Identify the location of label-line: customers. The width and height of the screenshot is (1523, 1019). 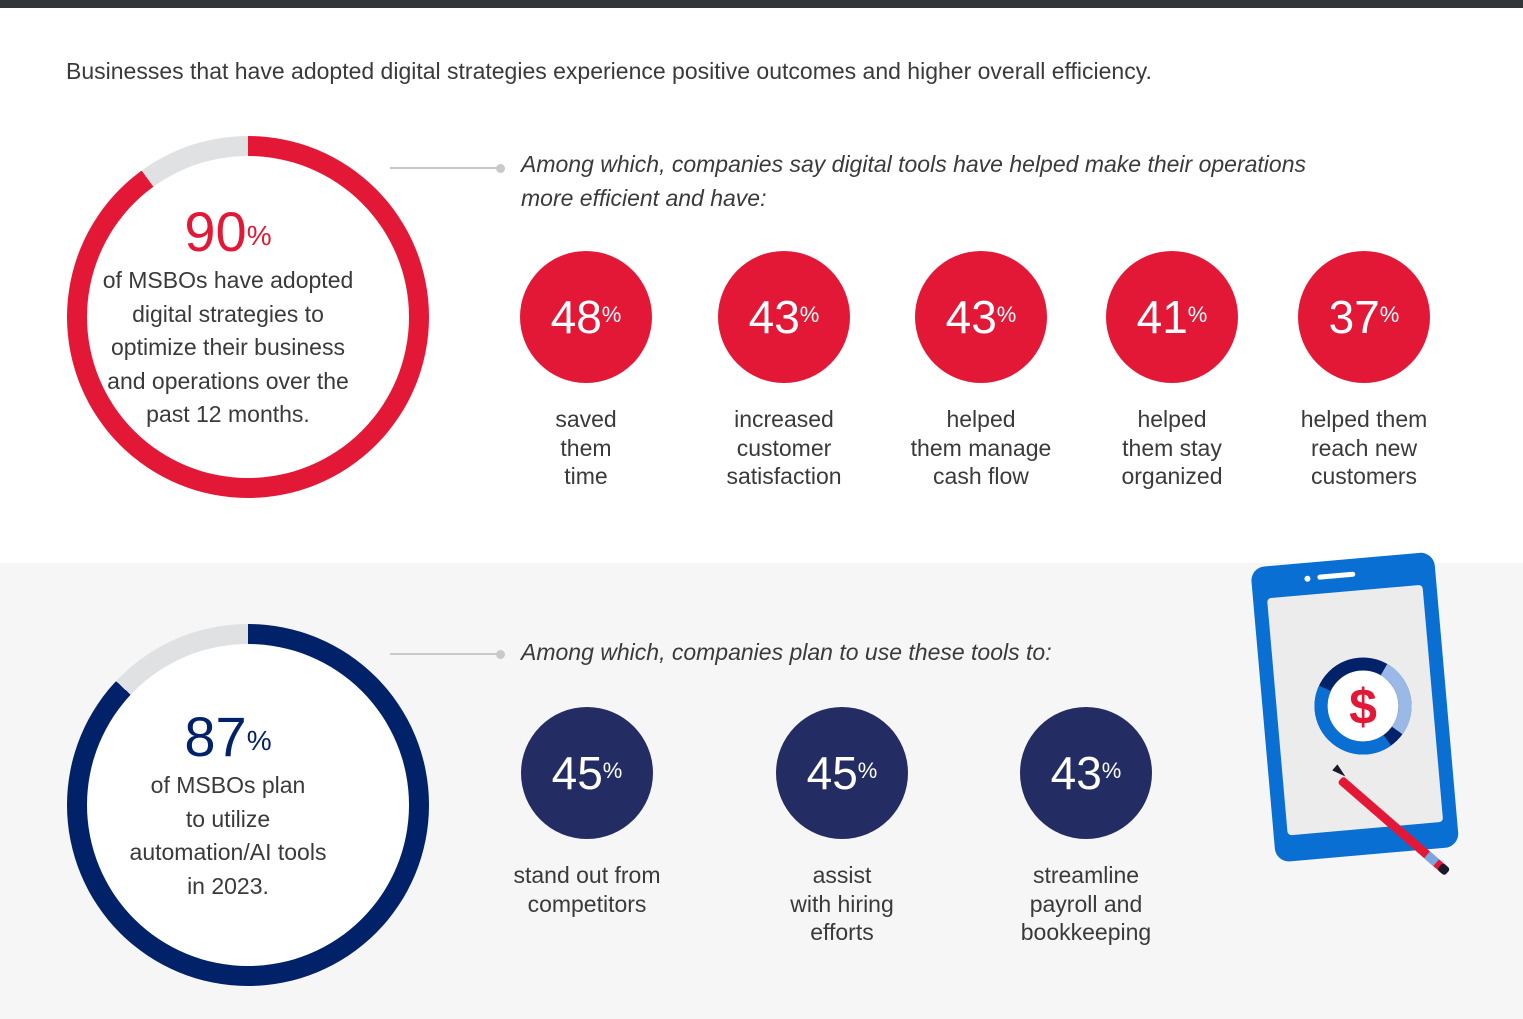
(1364, 476).